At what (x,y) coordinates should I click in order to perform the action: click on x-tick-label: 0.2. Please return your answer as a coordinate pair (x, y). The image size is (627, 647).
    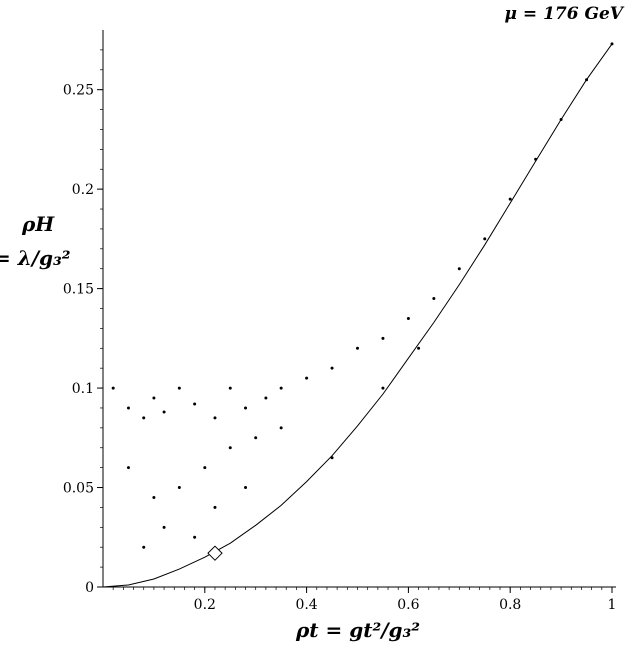
    Looking at the image, I should click on (205, 605).